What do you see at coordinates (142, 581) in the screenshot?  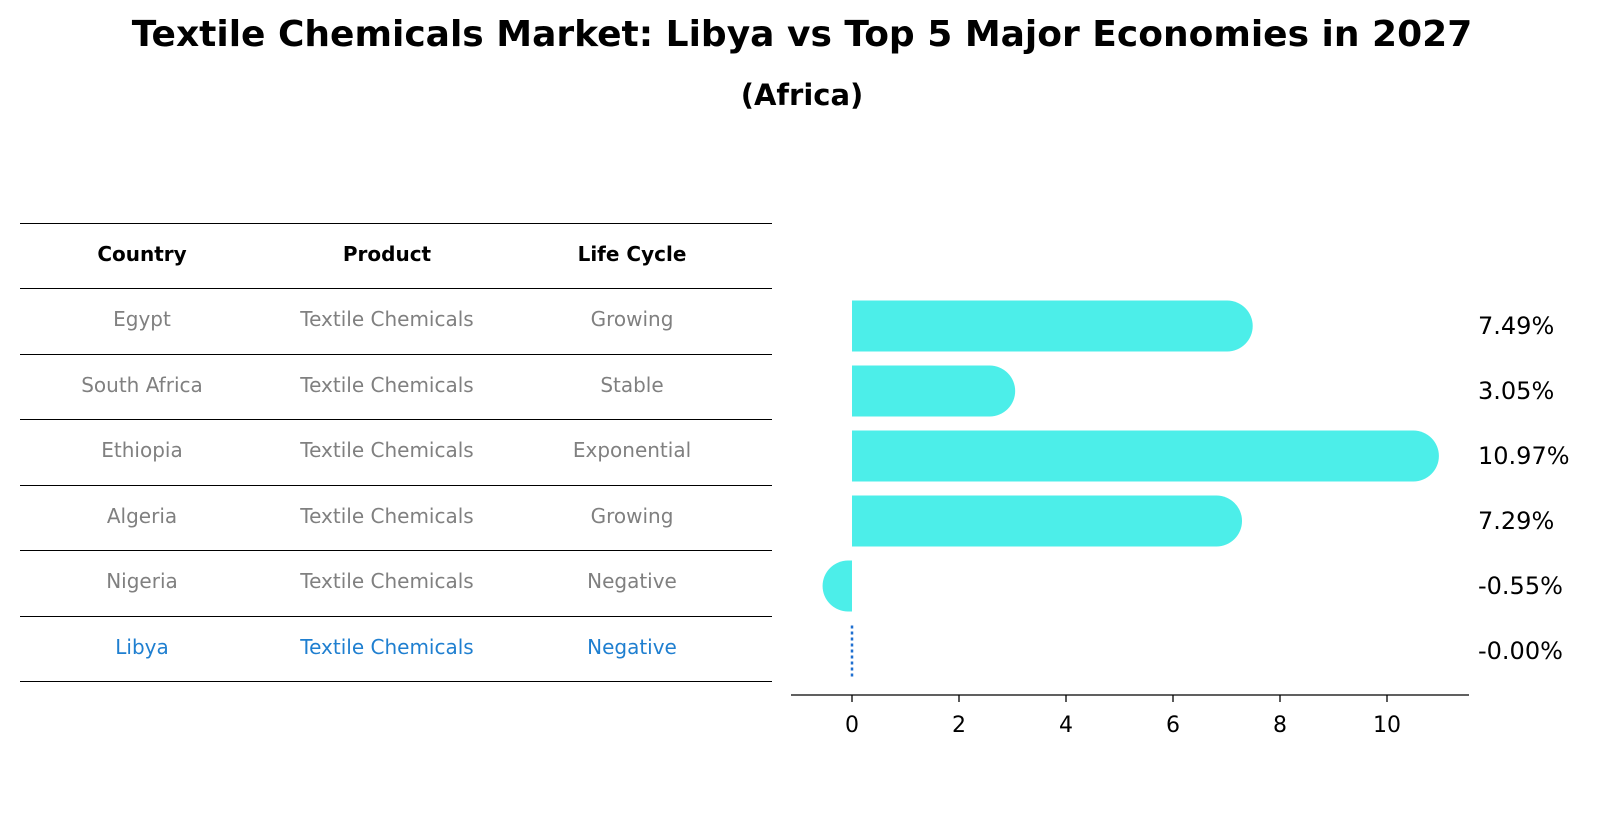 I see `table-cell-country: Nigeria` at bounding box center [142, 581].